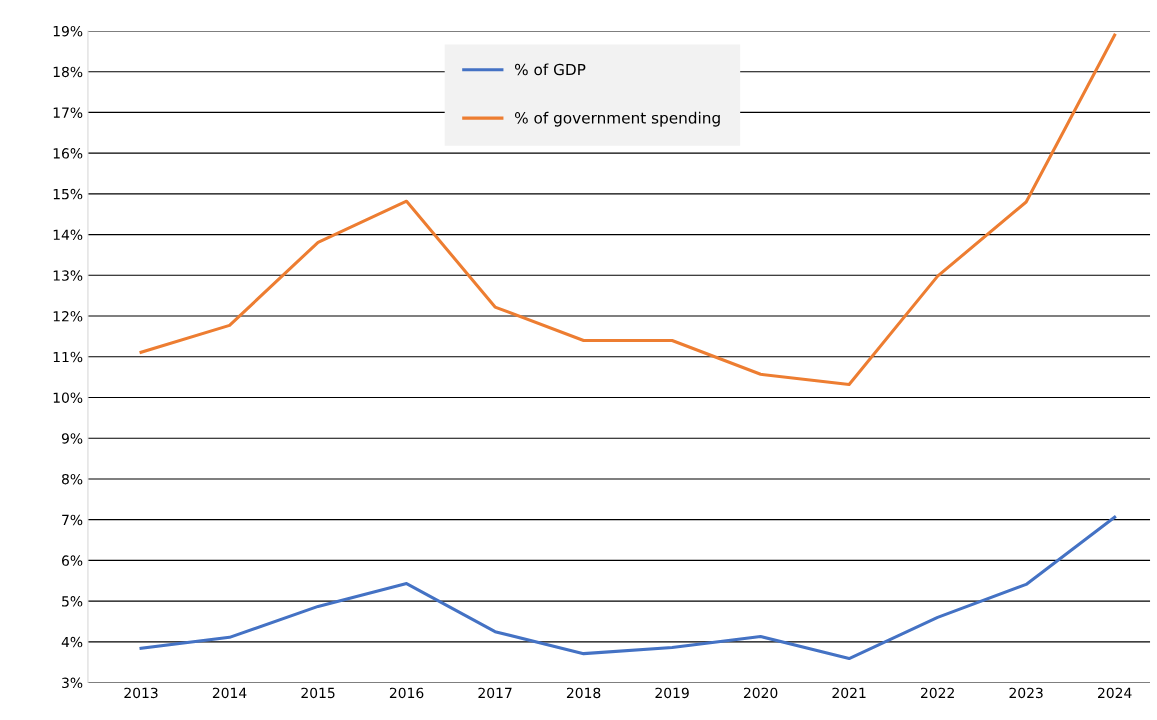 The width and height of the screenshot is (1157, 720). Describe the element at coordinates (72, 560) in the screenshot. I see `y-tick-label: 6%` at that location.